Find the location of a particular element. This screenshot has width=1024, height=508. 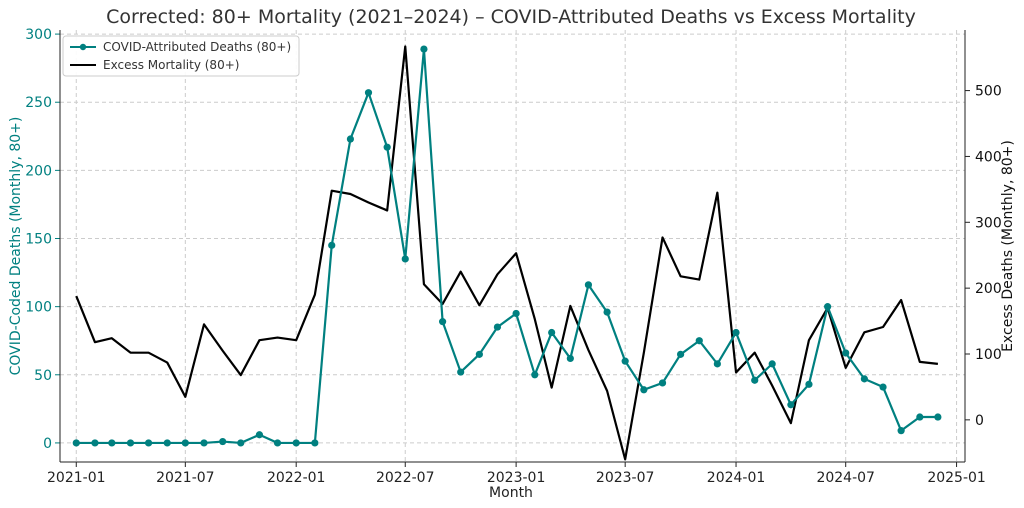

legend-label-excess: Excess Mortality (80+) is located at coordinates (171, 65).